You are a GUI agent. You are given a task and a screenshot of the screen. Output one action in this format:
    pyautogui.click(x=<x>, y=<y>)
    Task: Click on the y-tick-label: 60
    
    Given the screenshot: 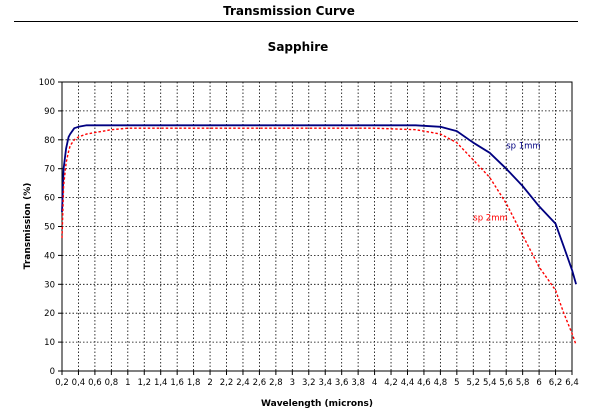 What is the action you would take?
    pyautogui.click(x=49, y=199)
    